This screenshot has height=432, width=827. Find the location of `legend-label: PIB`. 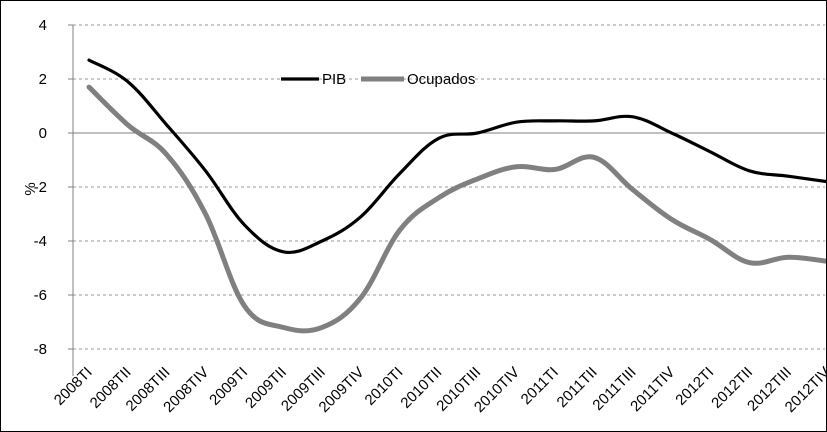

legend-label: PIB is located at coordinates (334, 79).